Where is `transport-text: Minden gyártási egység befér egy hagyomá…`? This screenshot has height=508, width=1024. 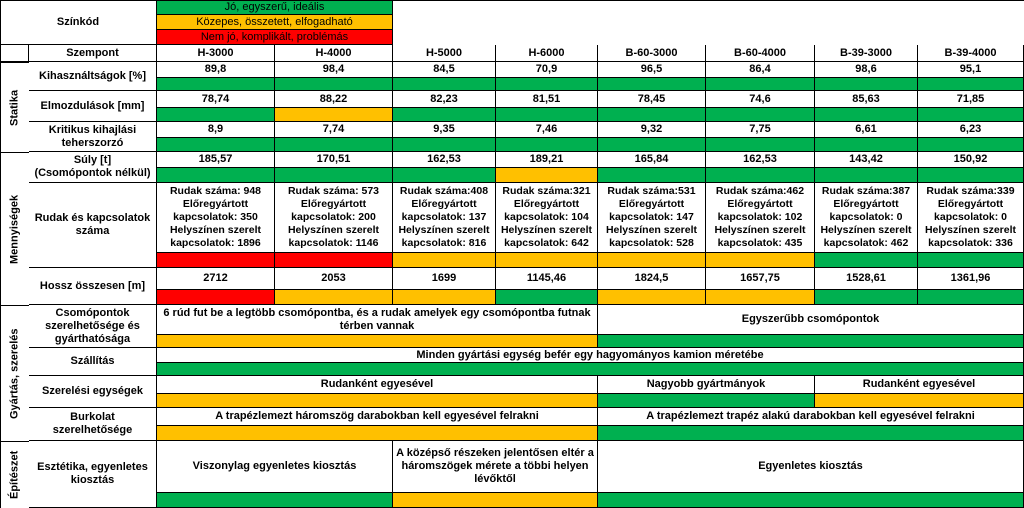
transport-text: Minden gyártási egység befér egy hagyomá… is located at coordinates (590, 355).